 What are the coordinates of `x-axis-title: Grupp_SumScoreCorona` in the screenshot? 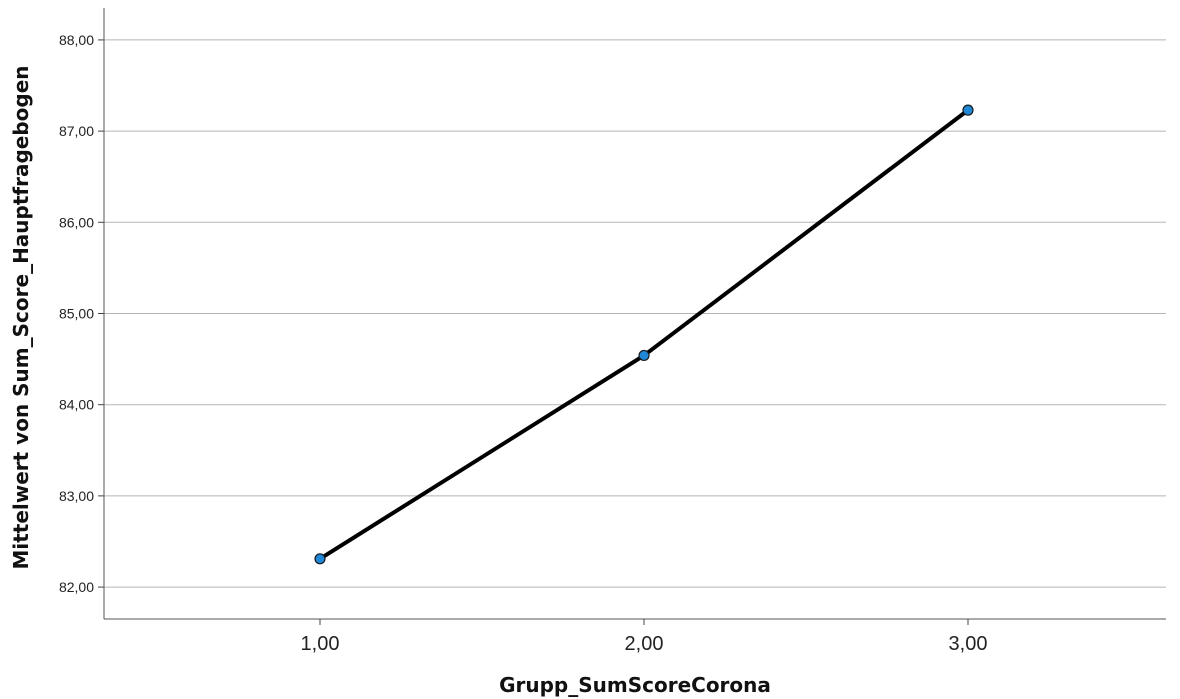 It's located at (635, 685).